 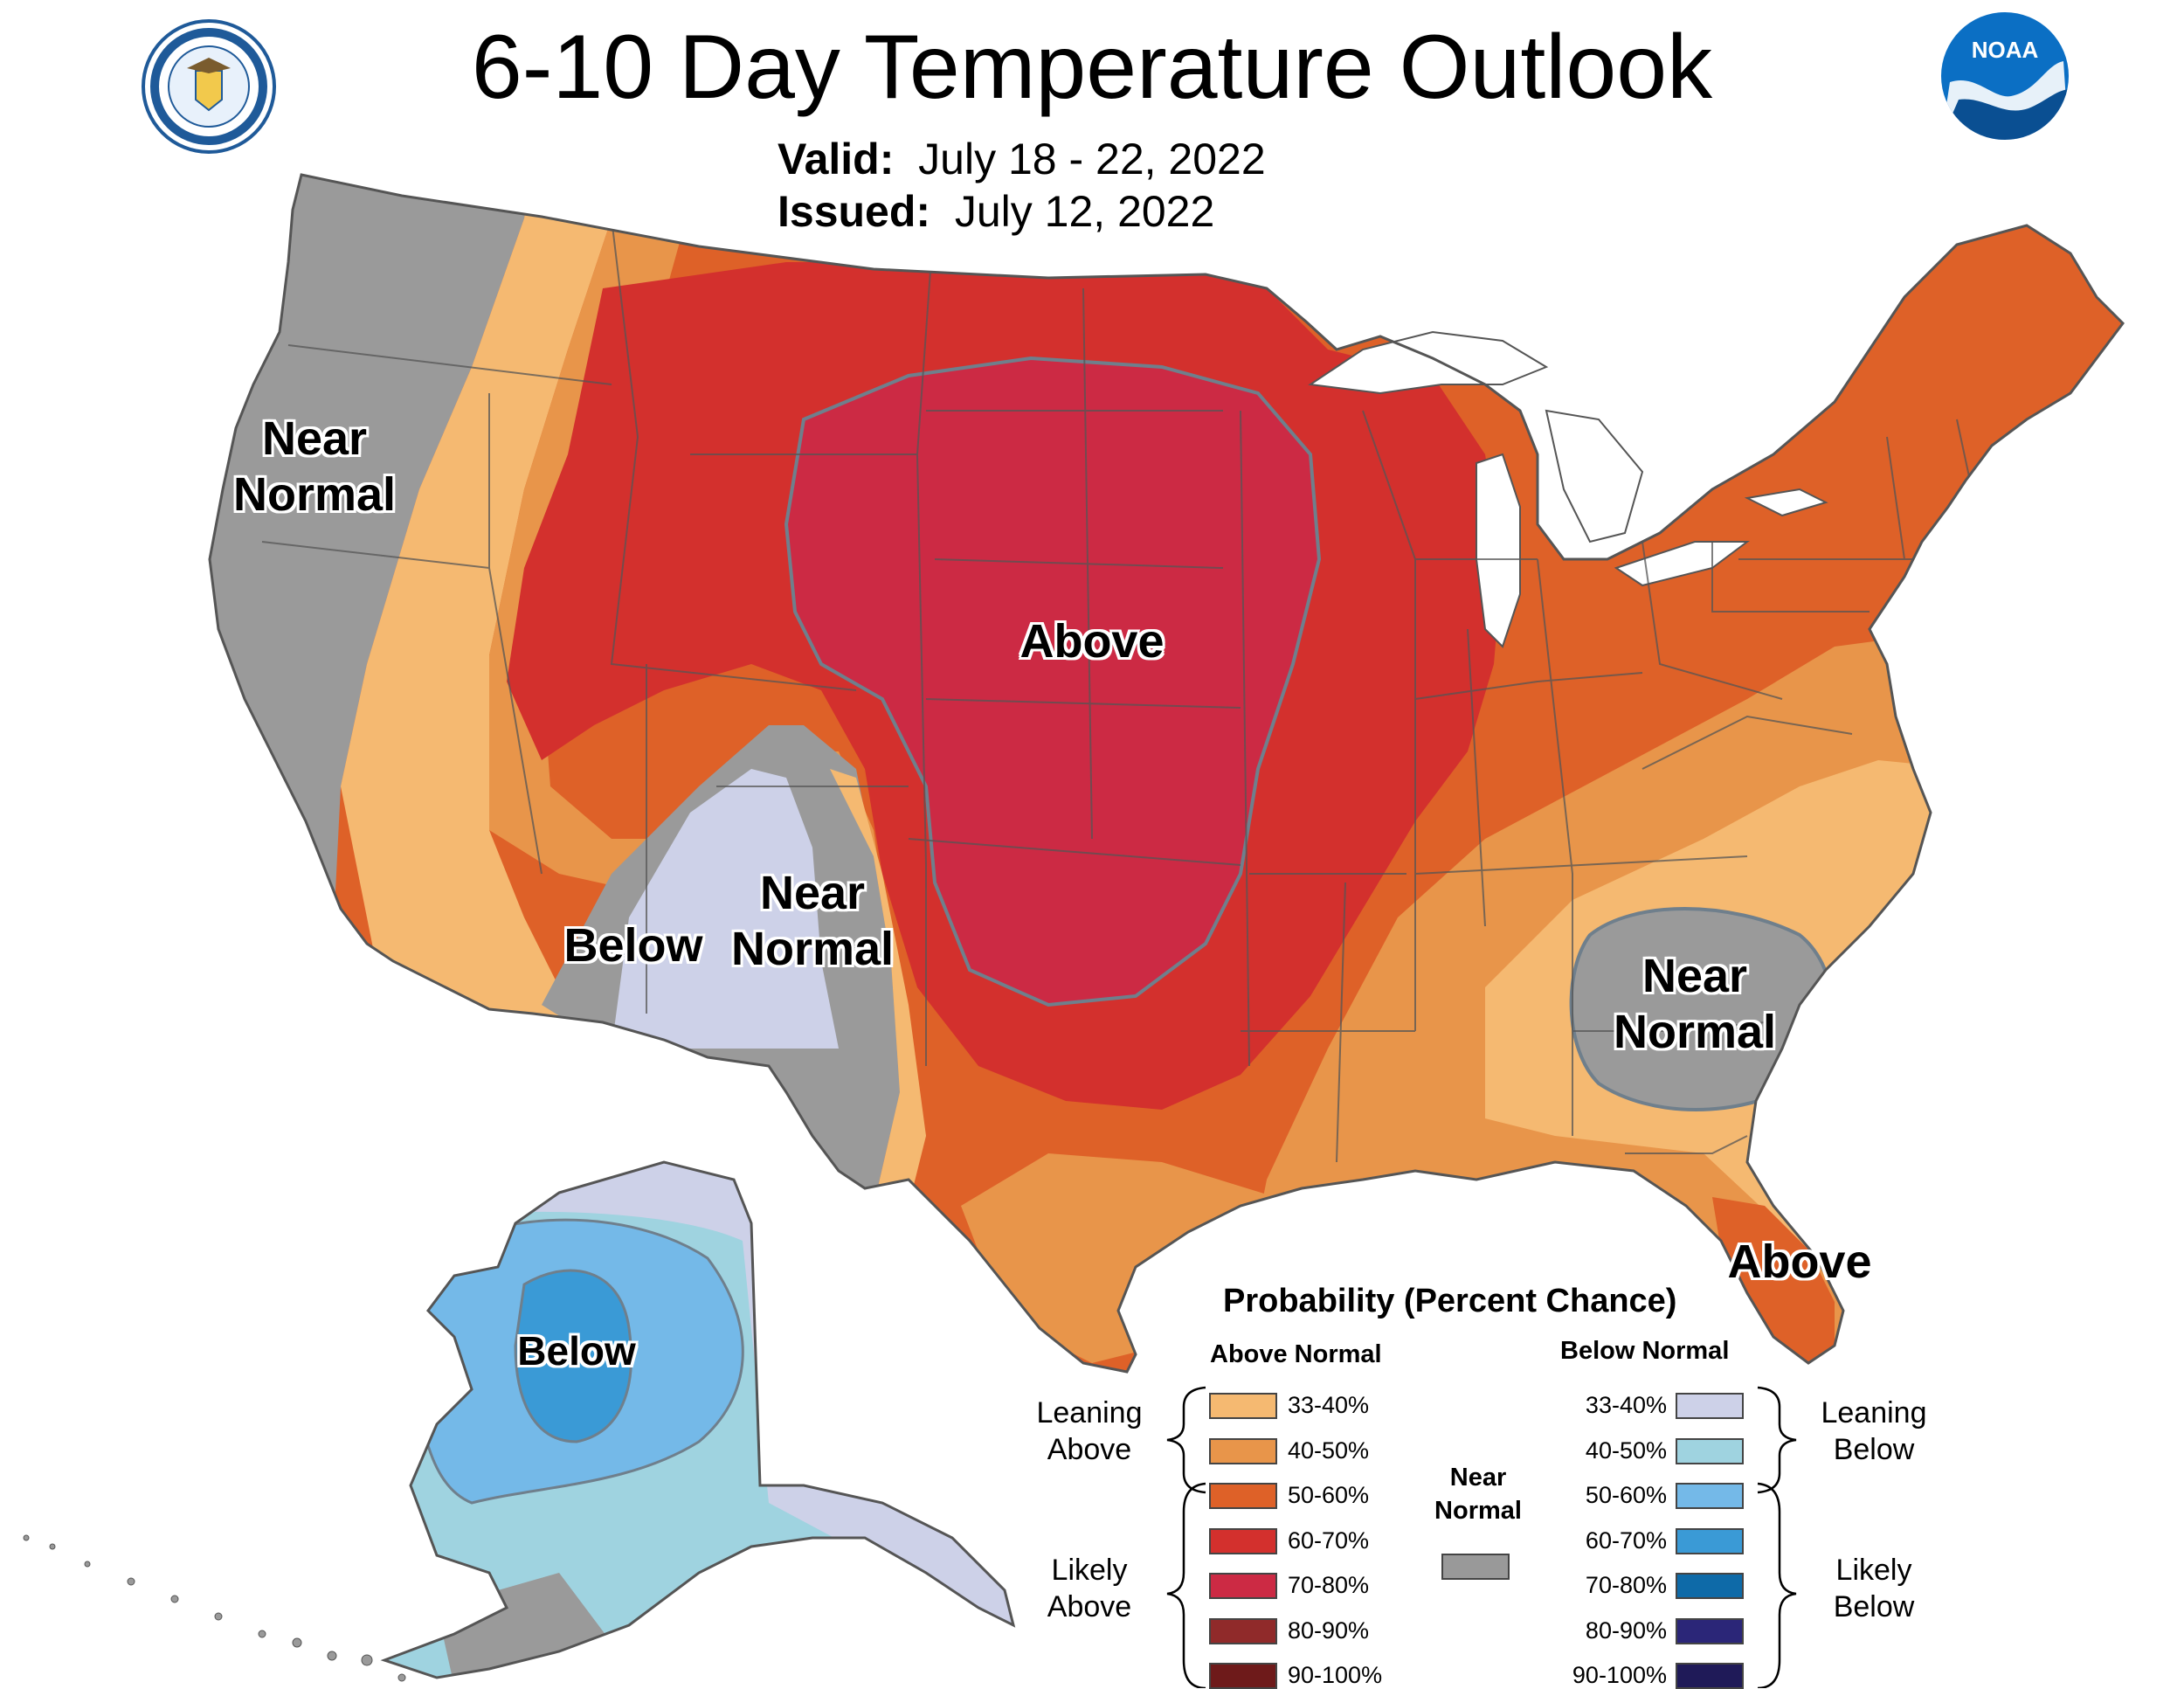 What do you see at coordinates (1645, 1351) in the screenshot?
I see `legend-below-header: Below Normal` at bounding box center [1645, 1351].